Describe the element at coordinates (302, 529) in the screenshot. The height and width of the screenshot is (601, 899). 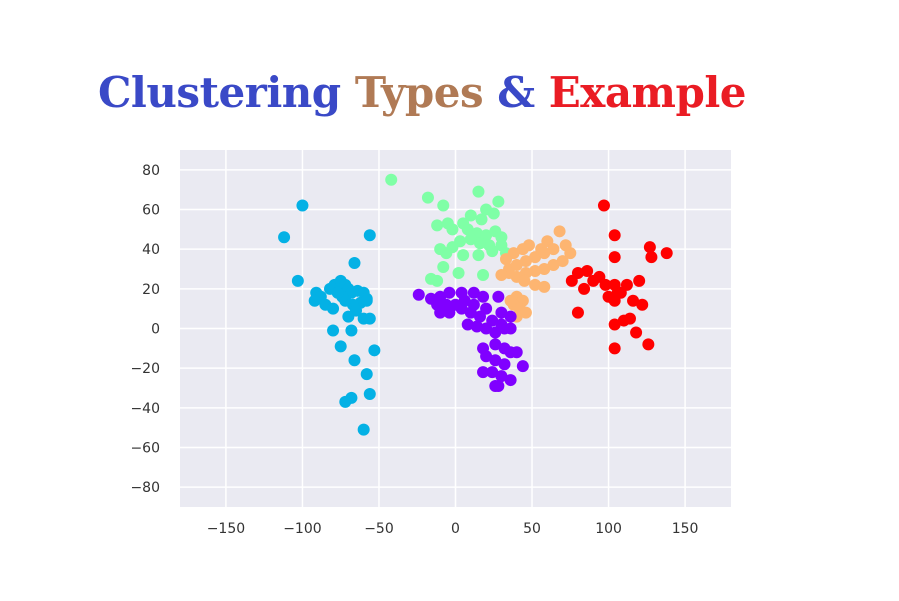
I see `x-tick-label: −100` at that location.